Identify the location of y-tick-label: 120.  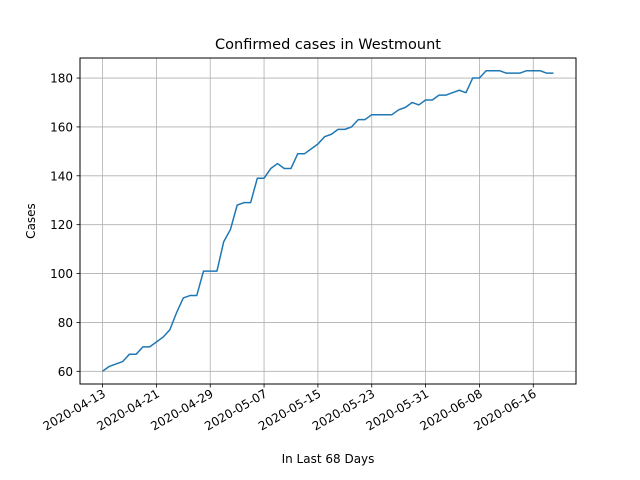
(61, 225).